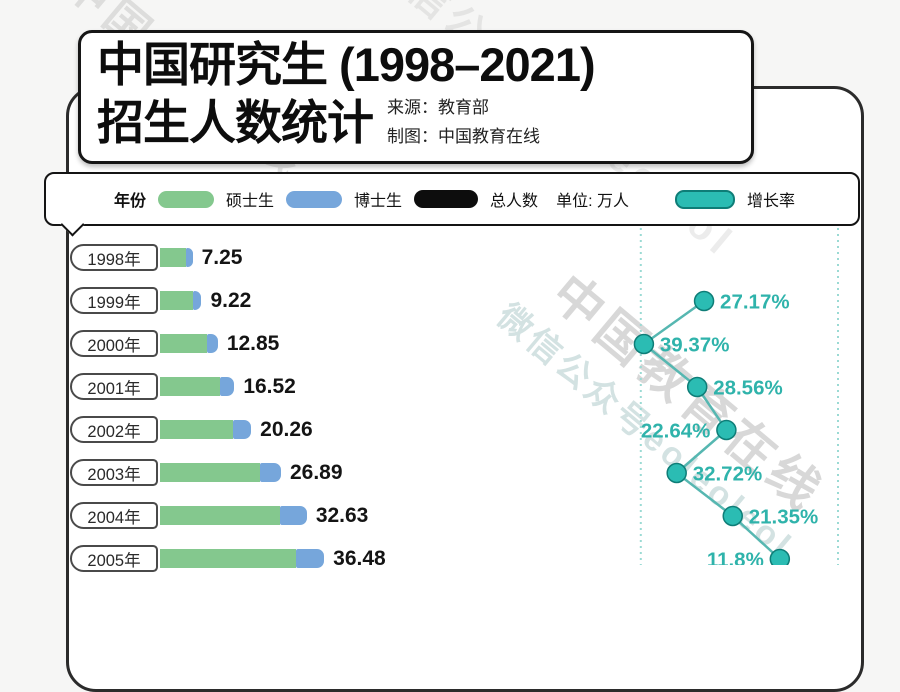 The width and height of the screenshot is (900, 692). I want to click on growth-swatch, so click(704, 199).